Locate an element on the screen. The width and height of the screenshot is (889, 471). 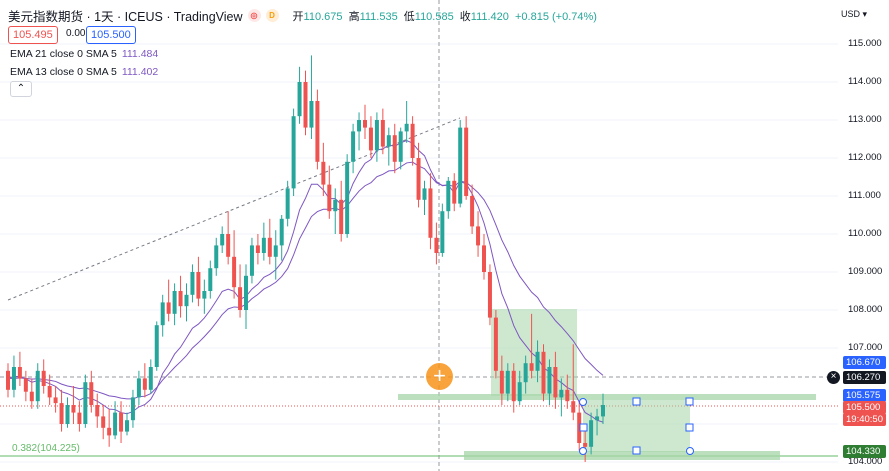
range-zone-lower is located at coordinates (636, 426).